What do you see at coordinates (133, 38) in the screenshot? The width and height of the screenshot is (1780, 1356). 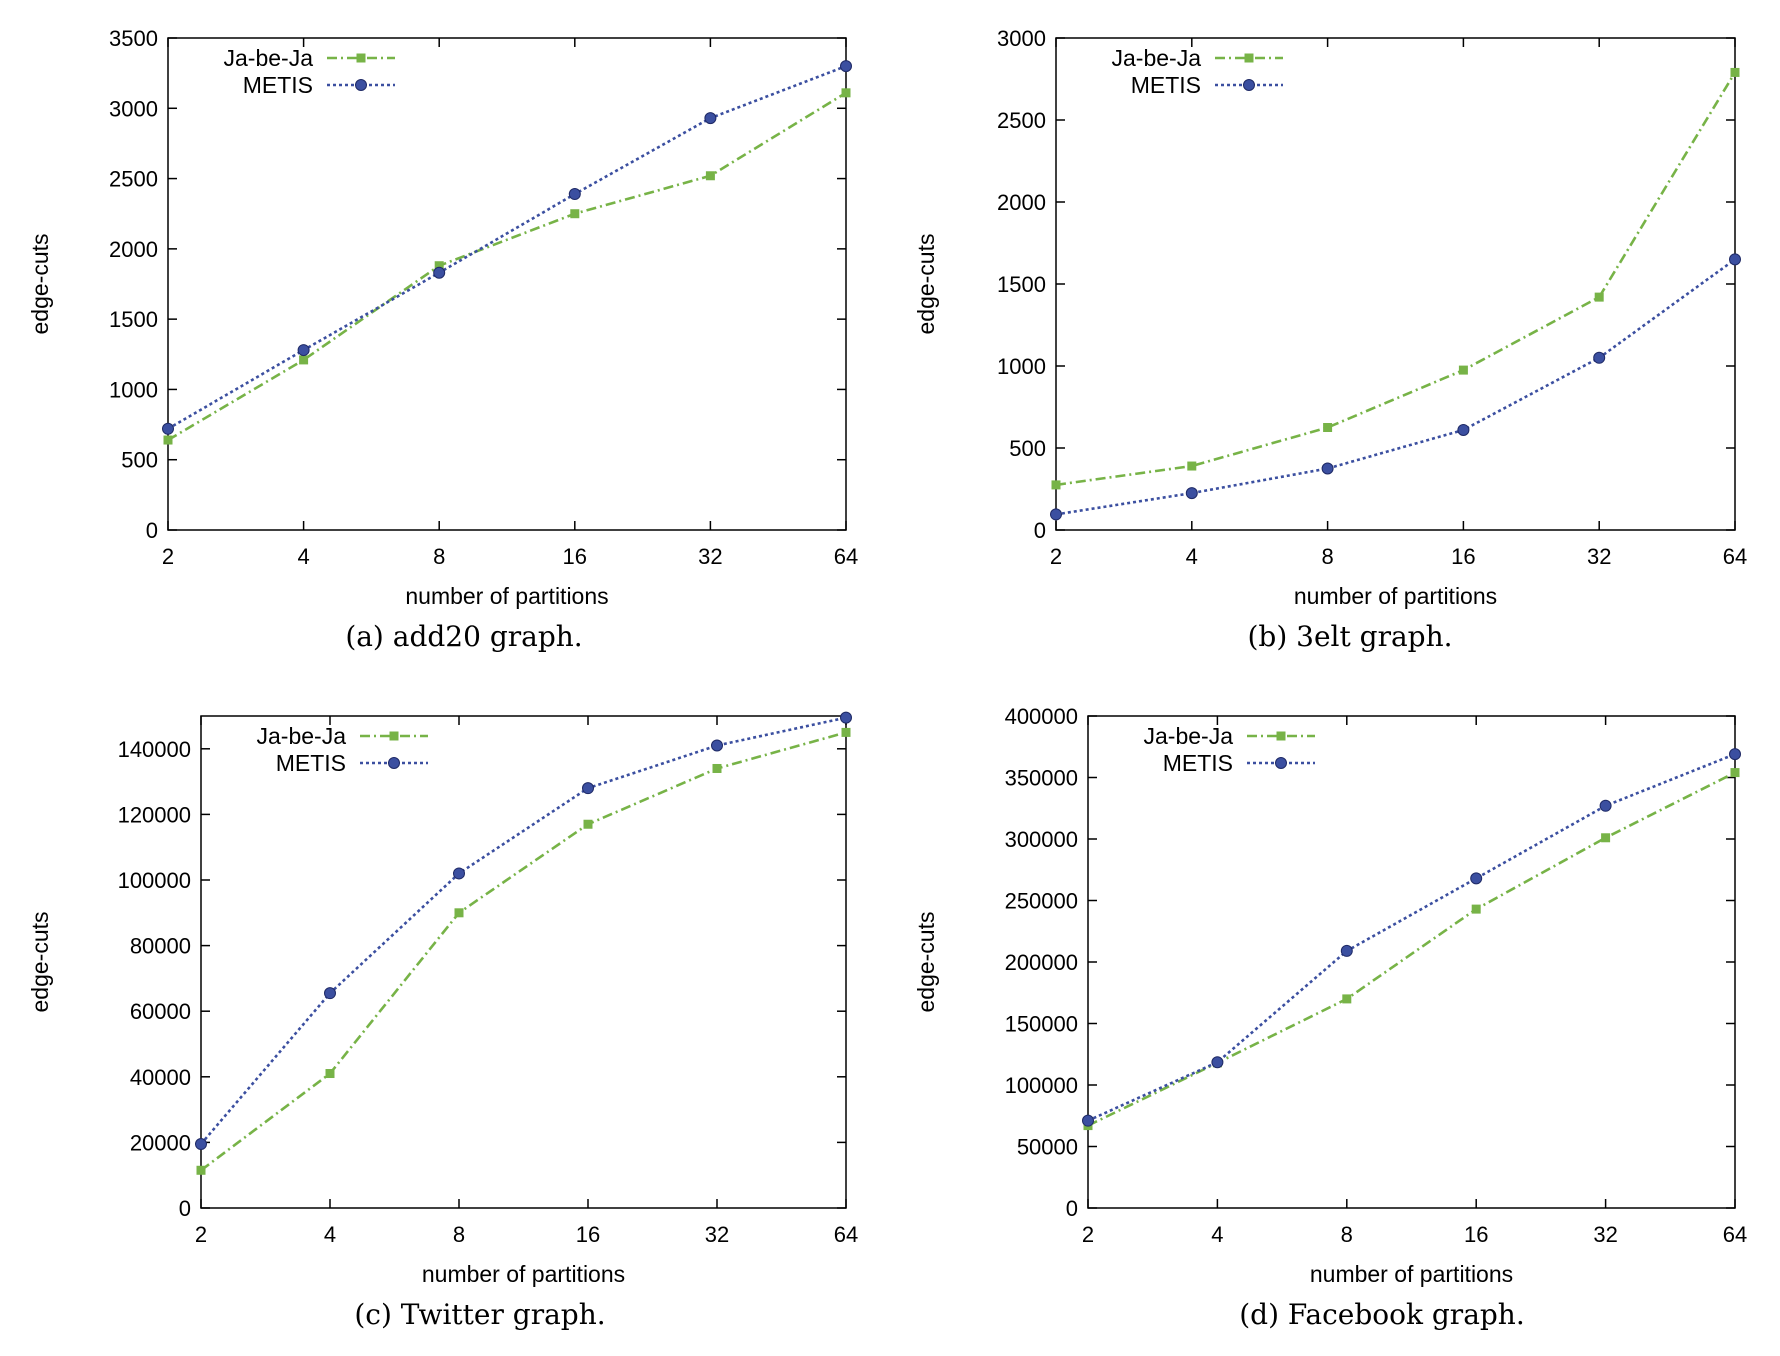 I see `y-tick-label: 3500` at bounding box center [133, 38].